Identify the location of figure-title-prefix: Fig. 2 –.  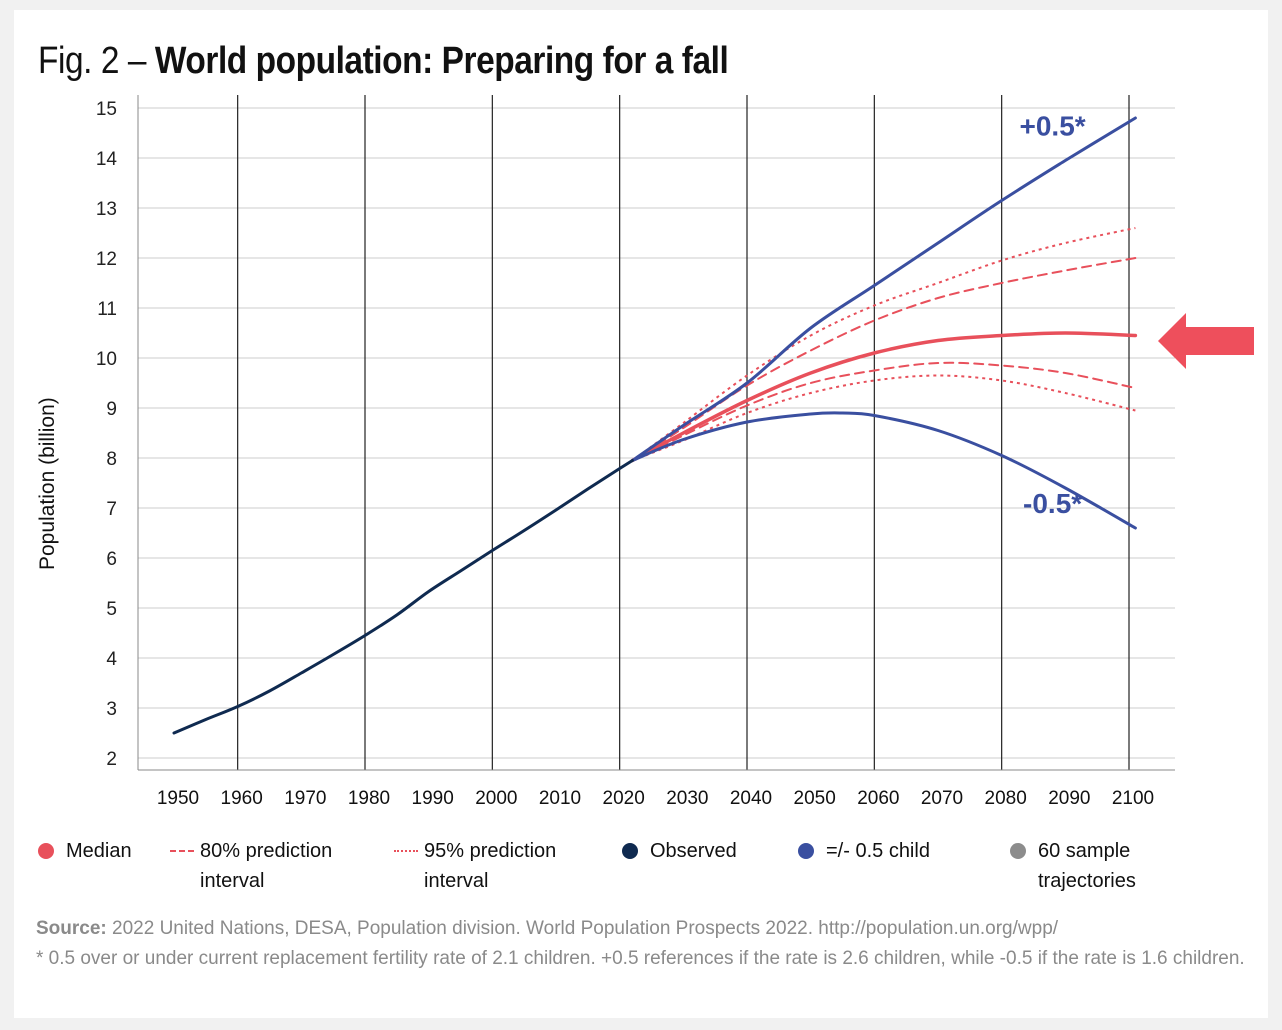
(96, 61).